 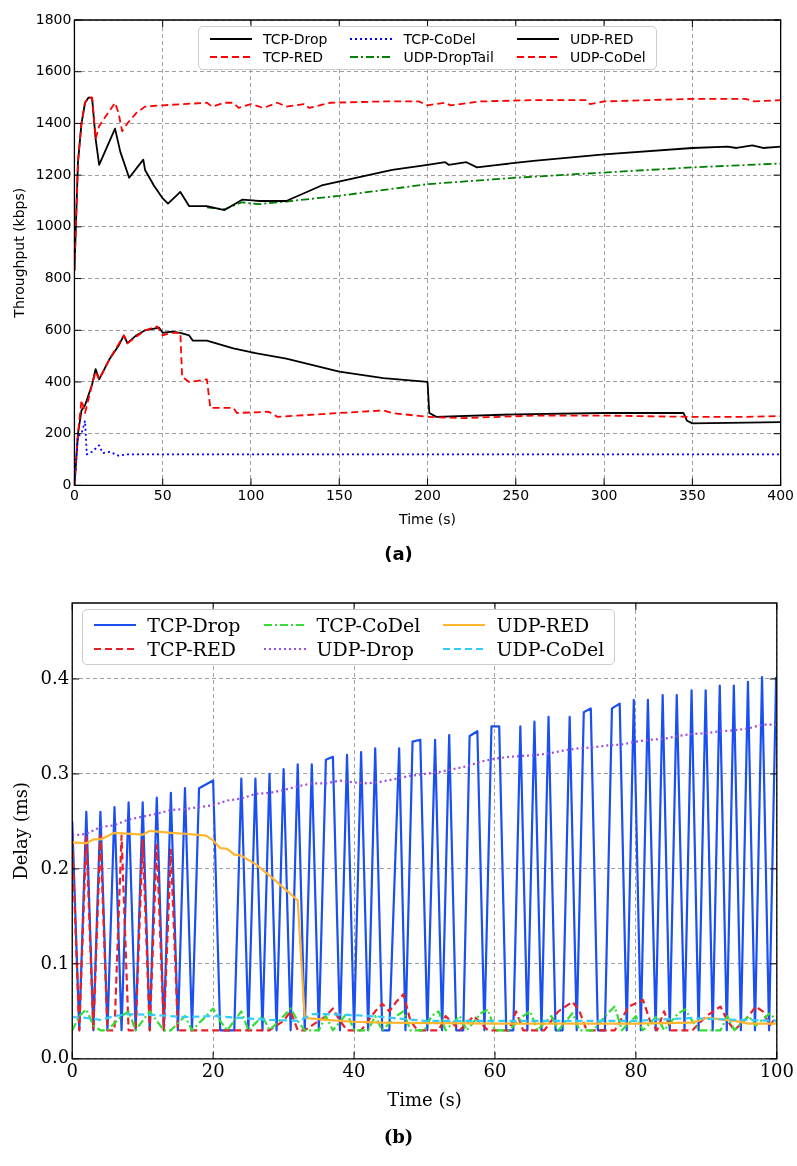 I want to click on y-axis-title: Delay (ms), so click(x=21, y=830).